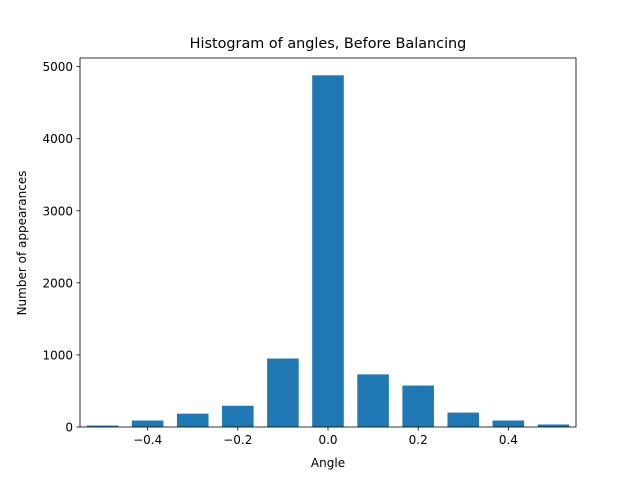  I want to click on y-tick-label: 5000, so click(57, 67).